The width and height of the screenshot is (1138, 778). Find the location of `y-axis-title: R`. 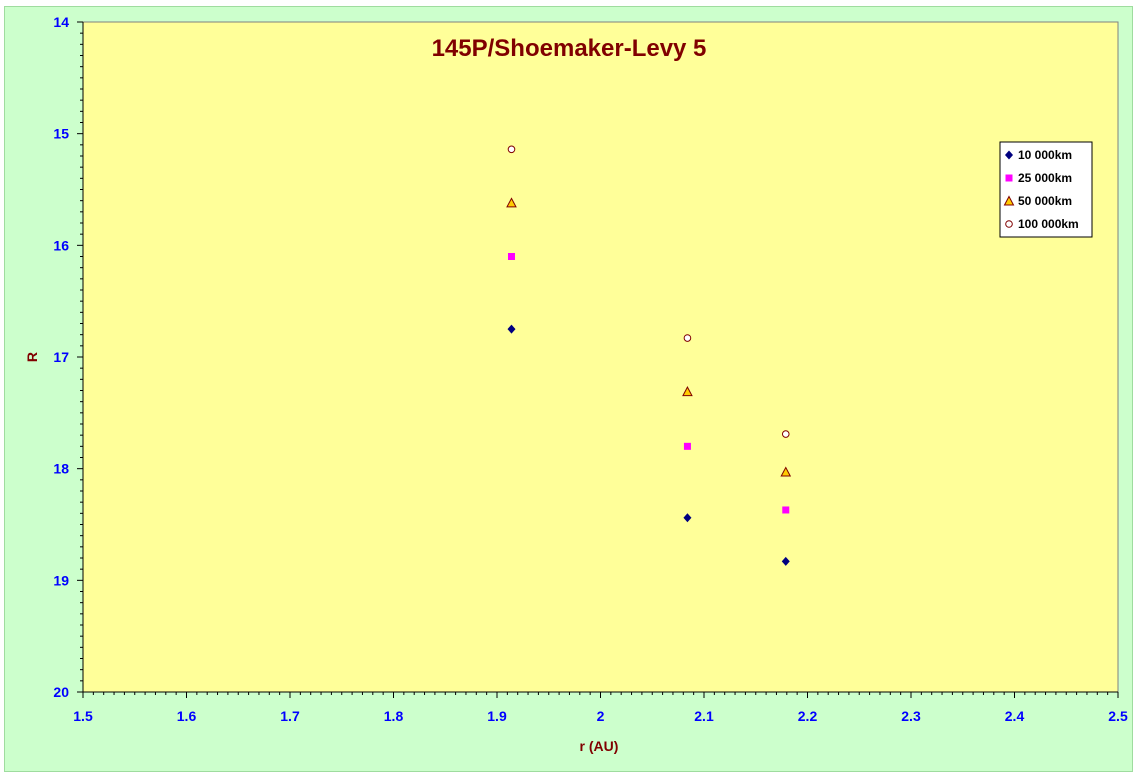

y-axis-title: R is located at coordinates (32, 357).